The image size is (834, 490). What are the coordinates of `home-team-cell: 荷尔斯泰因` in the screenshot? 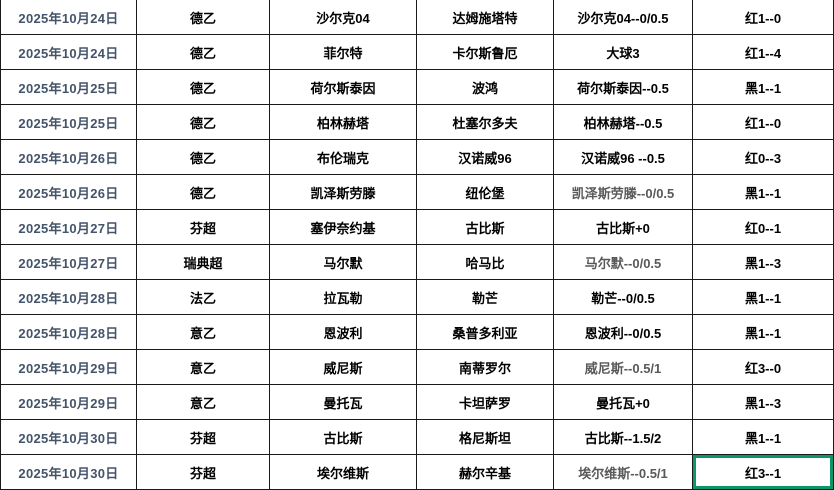 It's located at (343, 87).